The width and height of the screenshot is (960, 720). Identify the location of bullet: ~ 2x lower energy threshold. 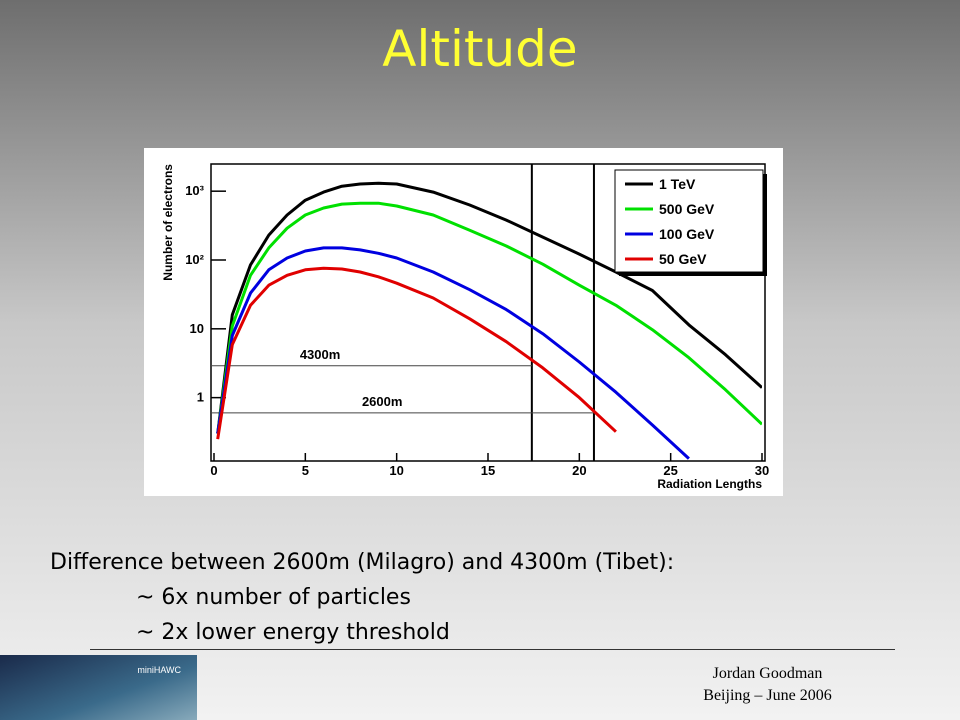
(293, 632).